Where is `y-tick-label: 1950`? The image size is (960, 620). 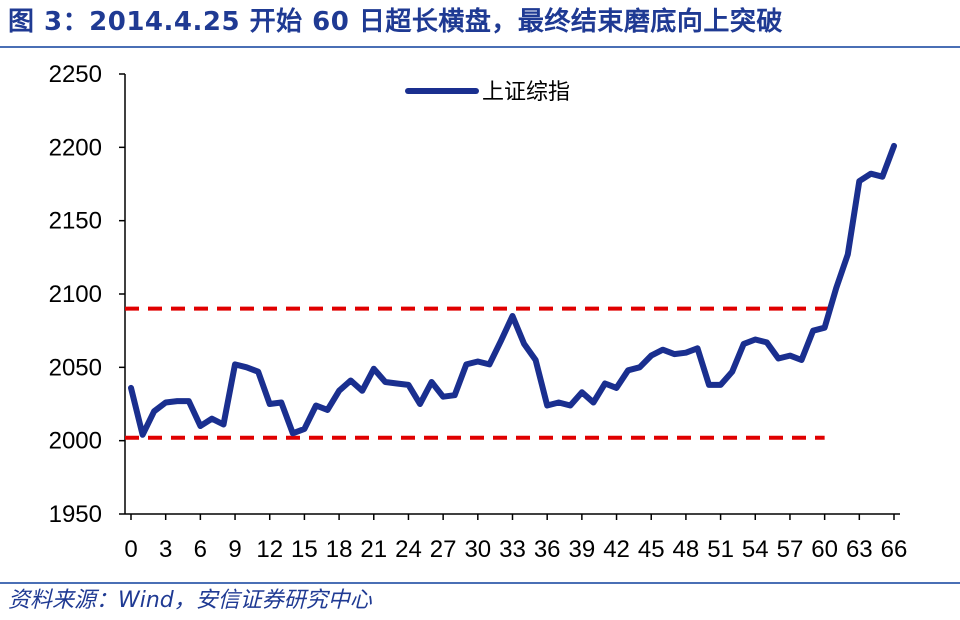 y-tick-label: 1950 is located at coordinates (75, 514).